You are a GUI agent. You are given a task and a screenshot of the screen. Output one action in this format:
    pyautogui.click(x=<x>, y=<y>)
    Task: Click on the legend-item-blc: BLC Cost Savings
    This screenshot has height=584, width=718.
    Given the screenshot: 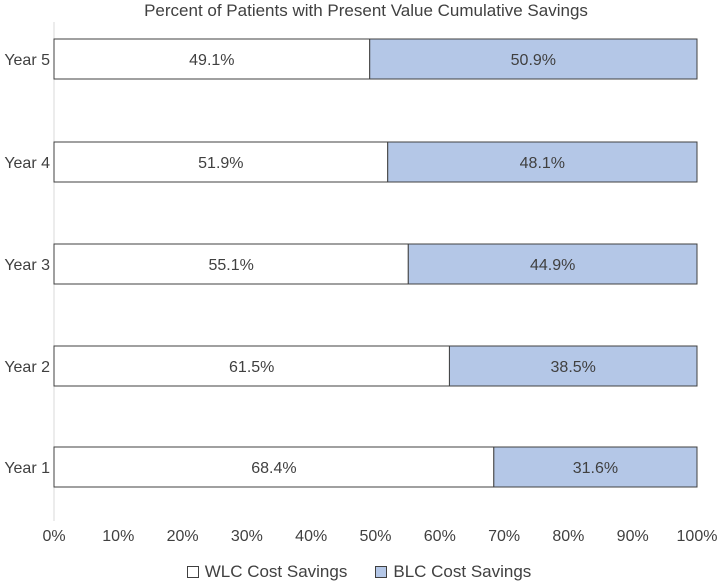 What is the action you would take?
    pyautogui.click(x=453, y=572)
    